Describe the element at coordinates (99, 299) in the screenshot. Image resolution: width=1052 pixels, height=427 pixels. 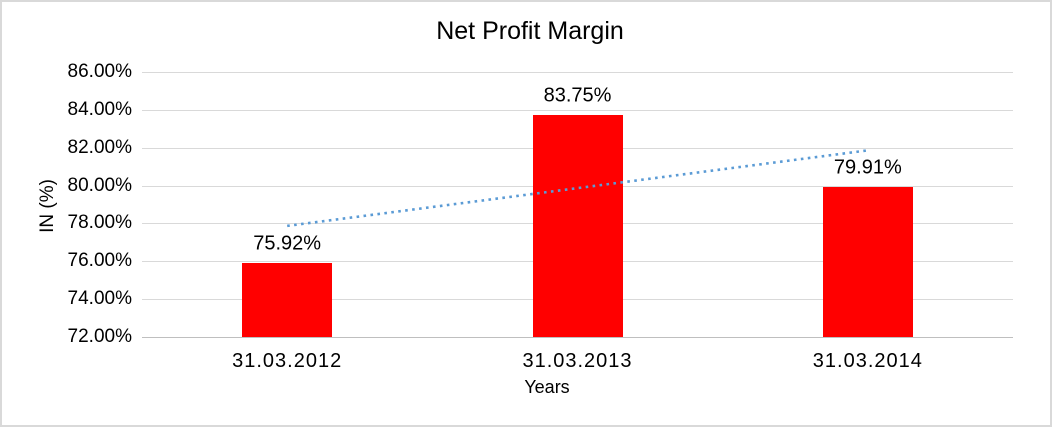
I see `y-tick-label: 74.00%` at that location.